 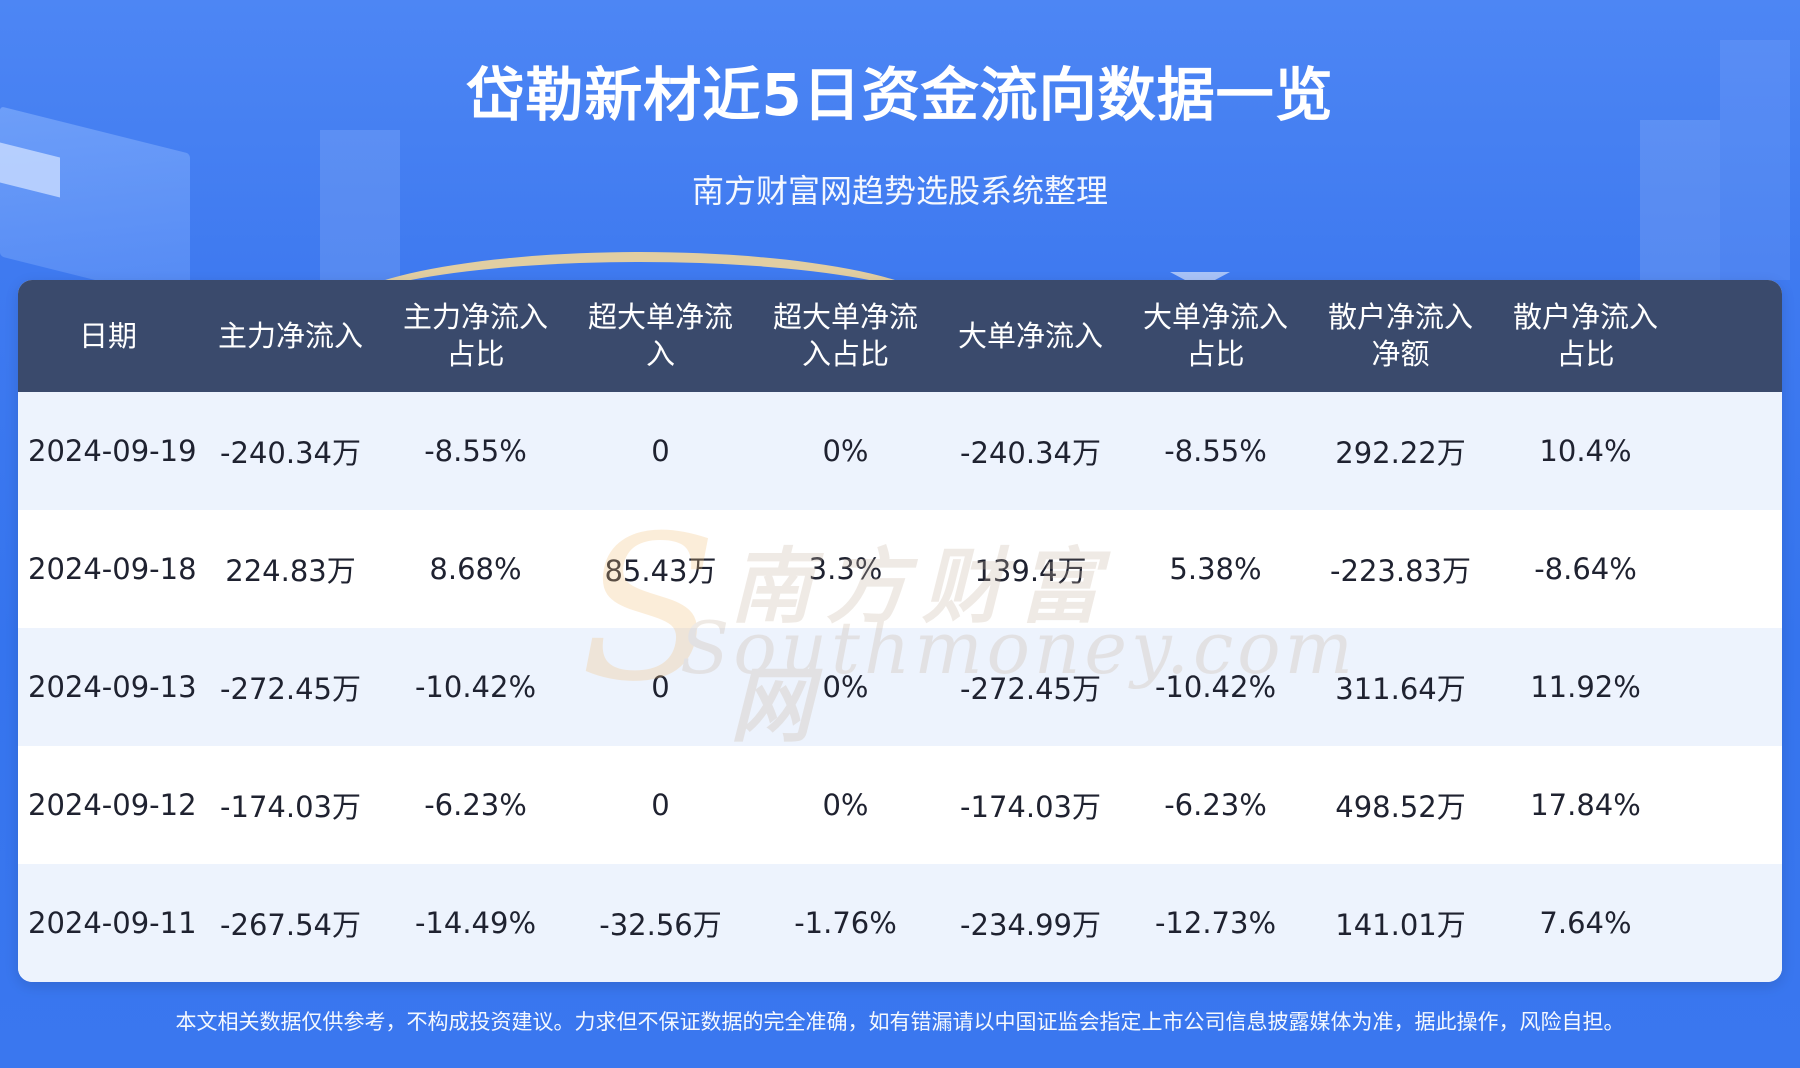 What do you see at coordinates (1585, 687) in the screenshot?
I see `value-cell: 11.92%` at bounding box center [1585, 687].